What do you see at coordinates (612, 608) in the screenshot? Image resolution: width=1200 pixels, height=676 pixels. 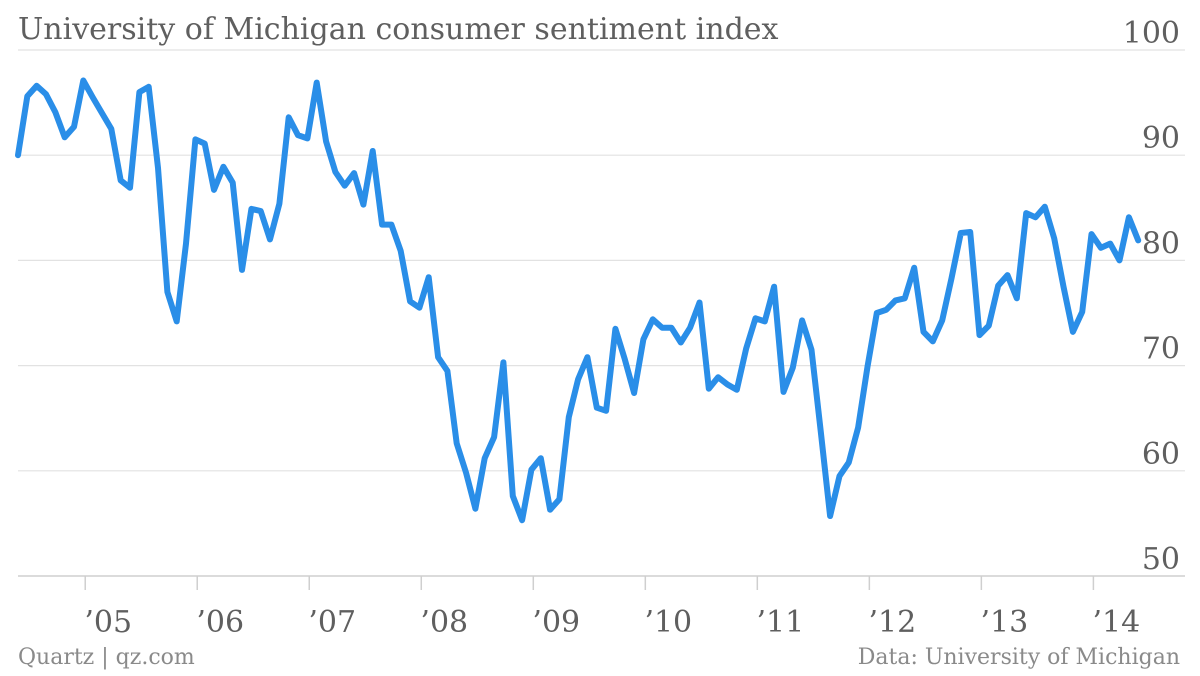 I see `x-axis: ’05 ’06 ’07 ’08 ’09 ’10 ’11 ’12 ’13 ’14` at bounding box center [612, 608].